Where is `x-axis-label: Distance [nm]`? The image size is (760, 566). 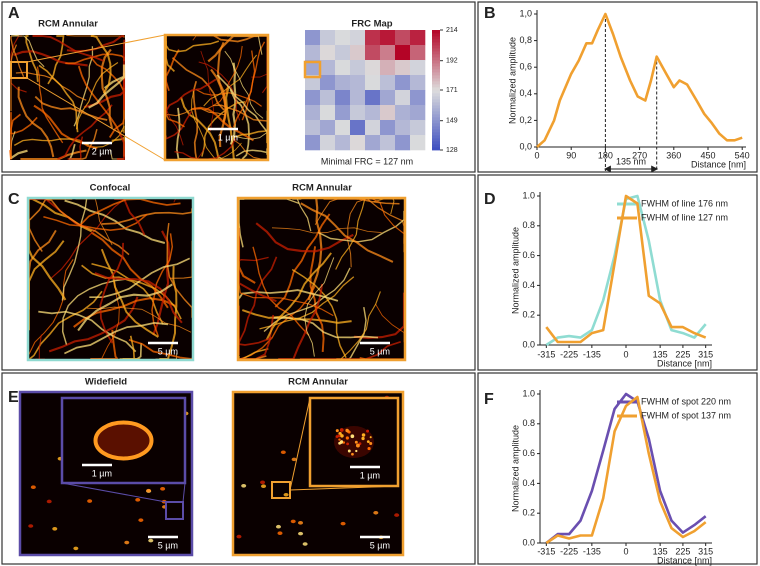
x-axis-label: Distance [nm] is located at coordinates (684, 363).